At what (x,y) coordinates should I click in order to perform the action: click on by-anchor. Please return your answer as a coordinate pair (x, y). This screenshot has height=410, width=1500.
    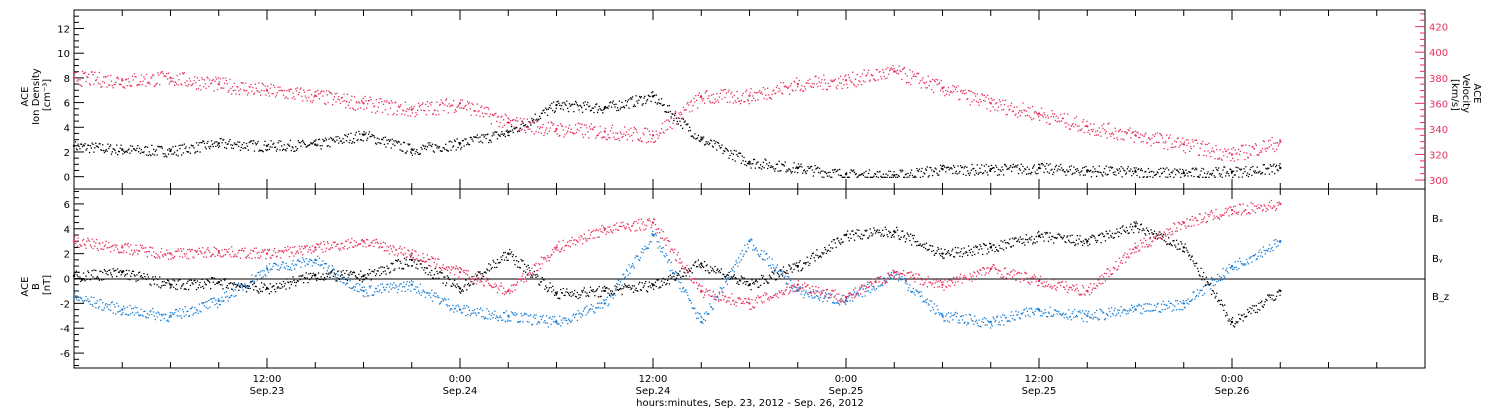
    Looking at the image, I should click on (1039, 309).